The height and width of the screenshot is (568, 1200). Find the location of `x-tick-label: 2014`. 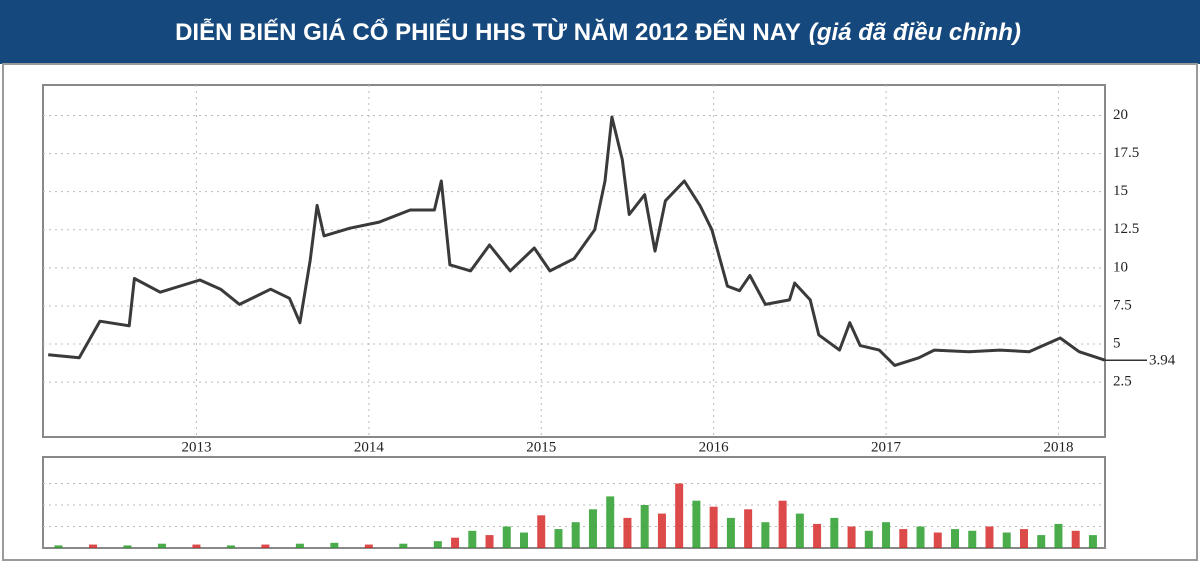

x-tick-label: 2014 is located at coordinates (369, 447).